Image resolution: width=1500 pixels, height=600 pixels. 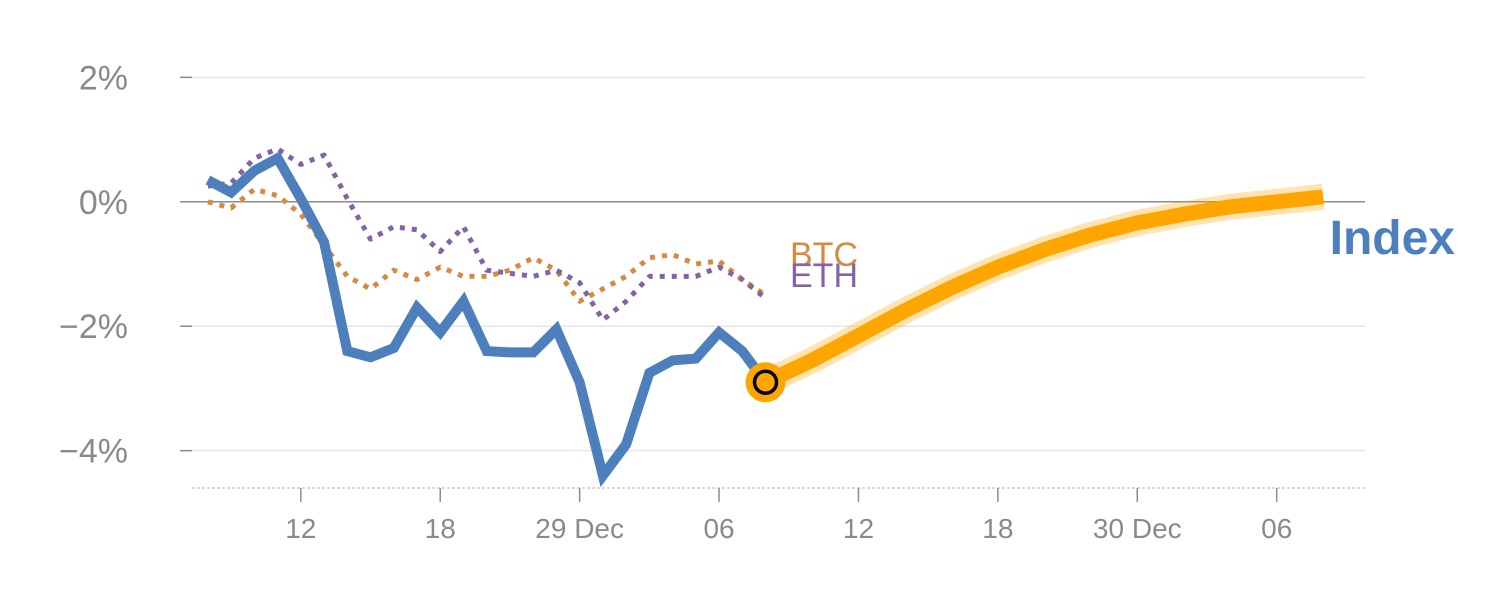 I want to click on y-axis-ticks: 2% 0% −2% −4%, so click(x=93, y=264).